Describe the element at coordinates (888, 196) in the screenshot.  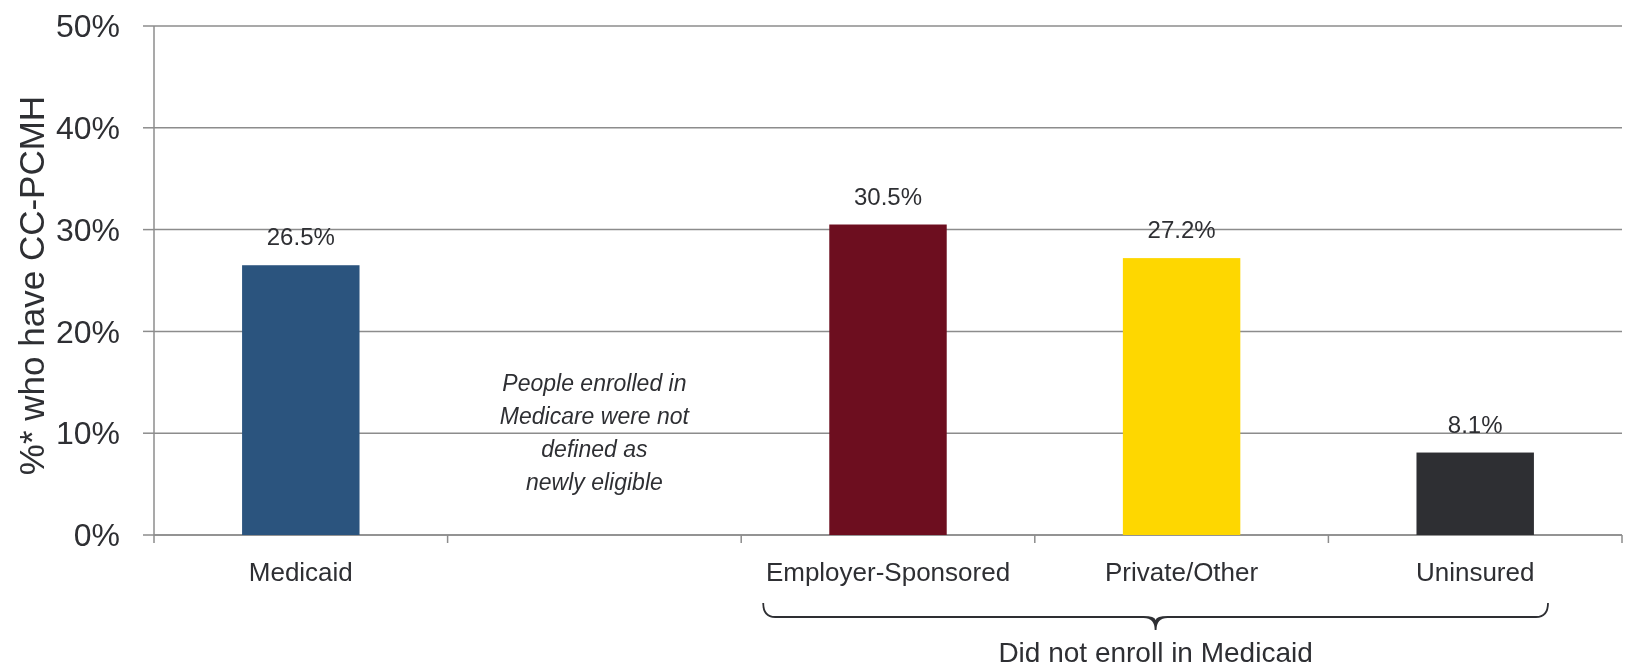
I see `data-label: 30.5%` at that location.